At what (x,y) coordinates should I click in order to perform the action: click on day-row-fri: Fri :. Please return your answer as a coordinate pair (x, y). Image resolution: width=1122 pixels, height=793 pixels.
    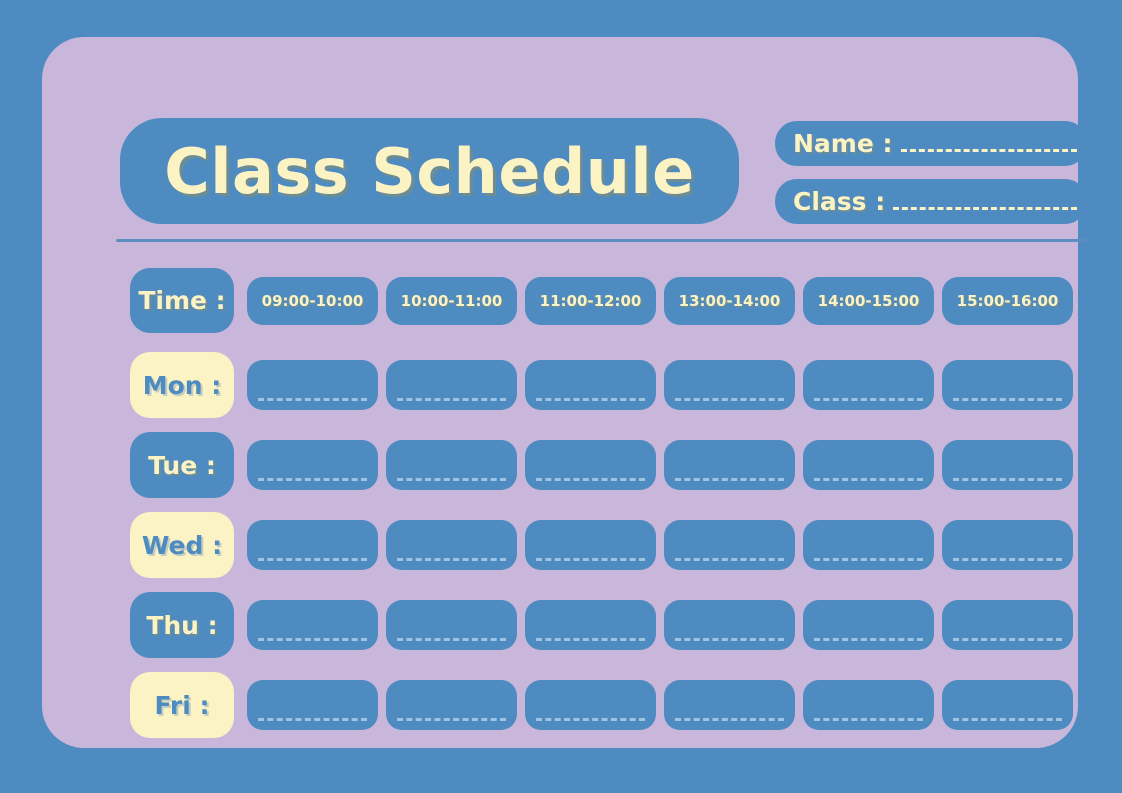
    Looking at the image, I should click on (601, 705).